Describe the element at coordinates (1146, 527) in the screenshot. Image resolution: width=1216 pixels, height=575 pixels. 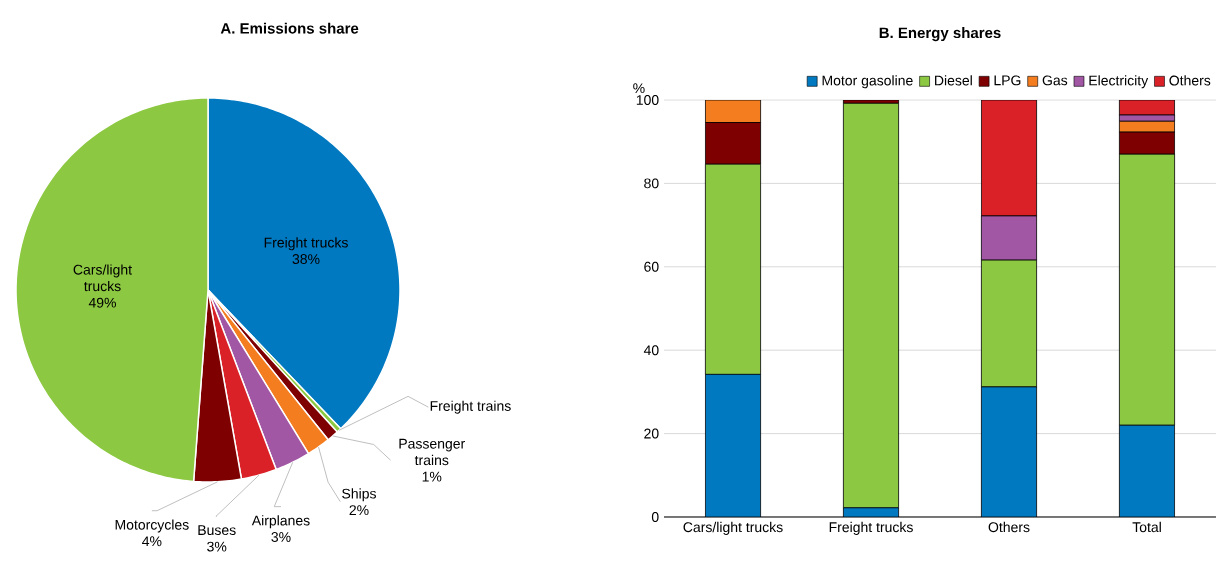
I see `x-tick-label: Total` at that location.